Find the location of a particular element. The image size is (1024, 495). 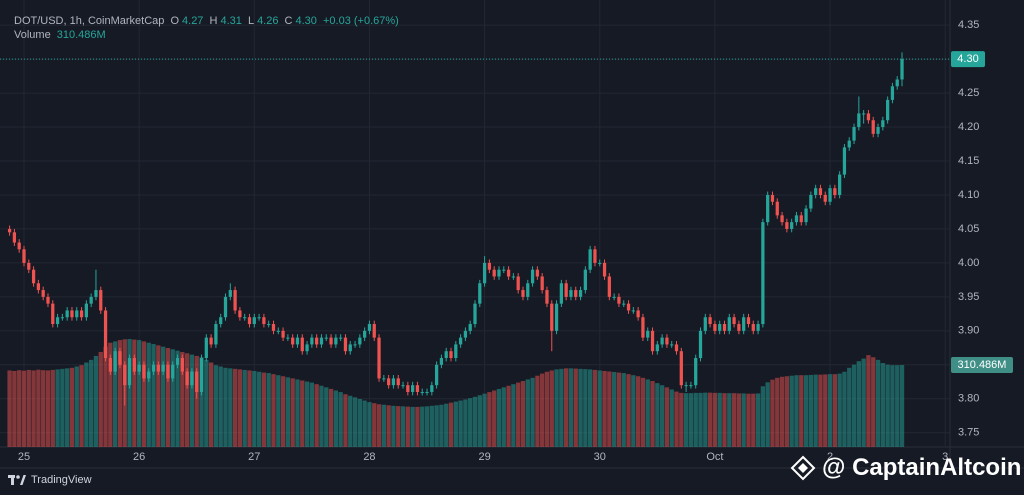

last-price-label: 4.30 is located at coordinates (967, 59).